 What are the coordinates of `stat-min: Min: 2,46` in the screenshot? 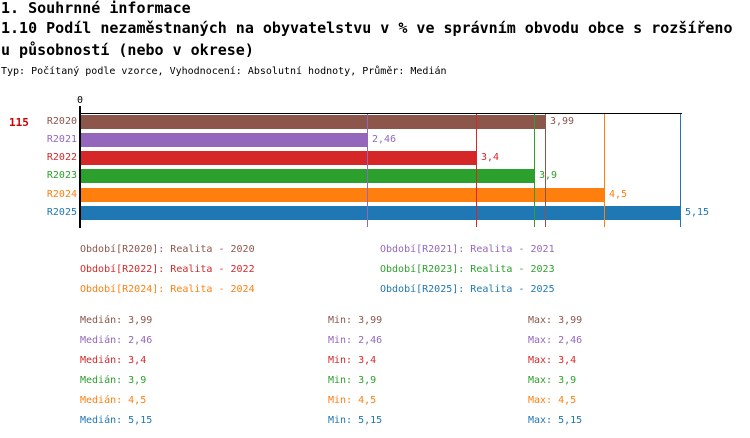 It's located at (355, 340).